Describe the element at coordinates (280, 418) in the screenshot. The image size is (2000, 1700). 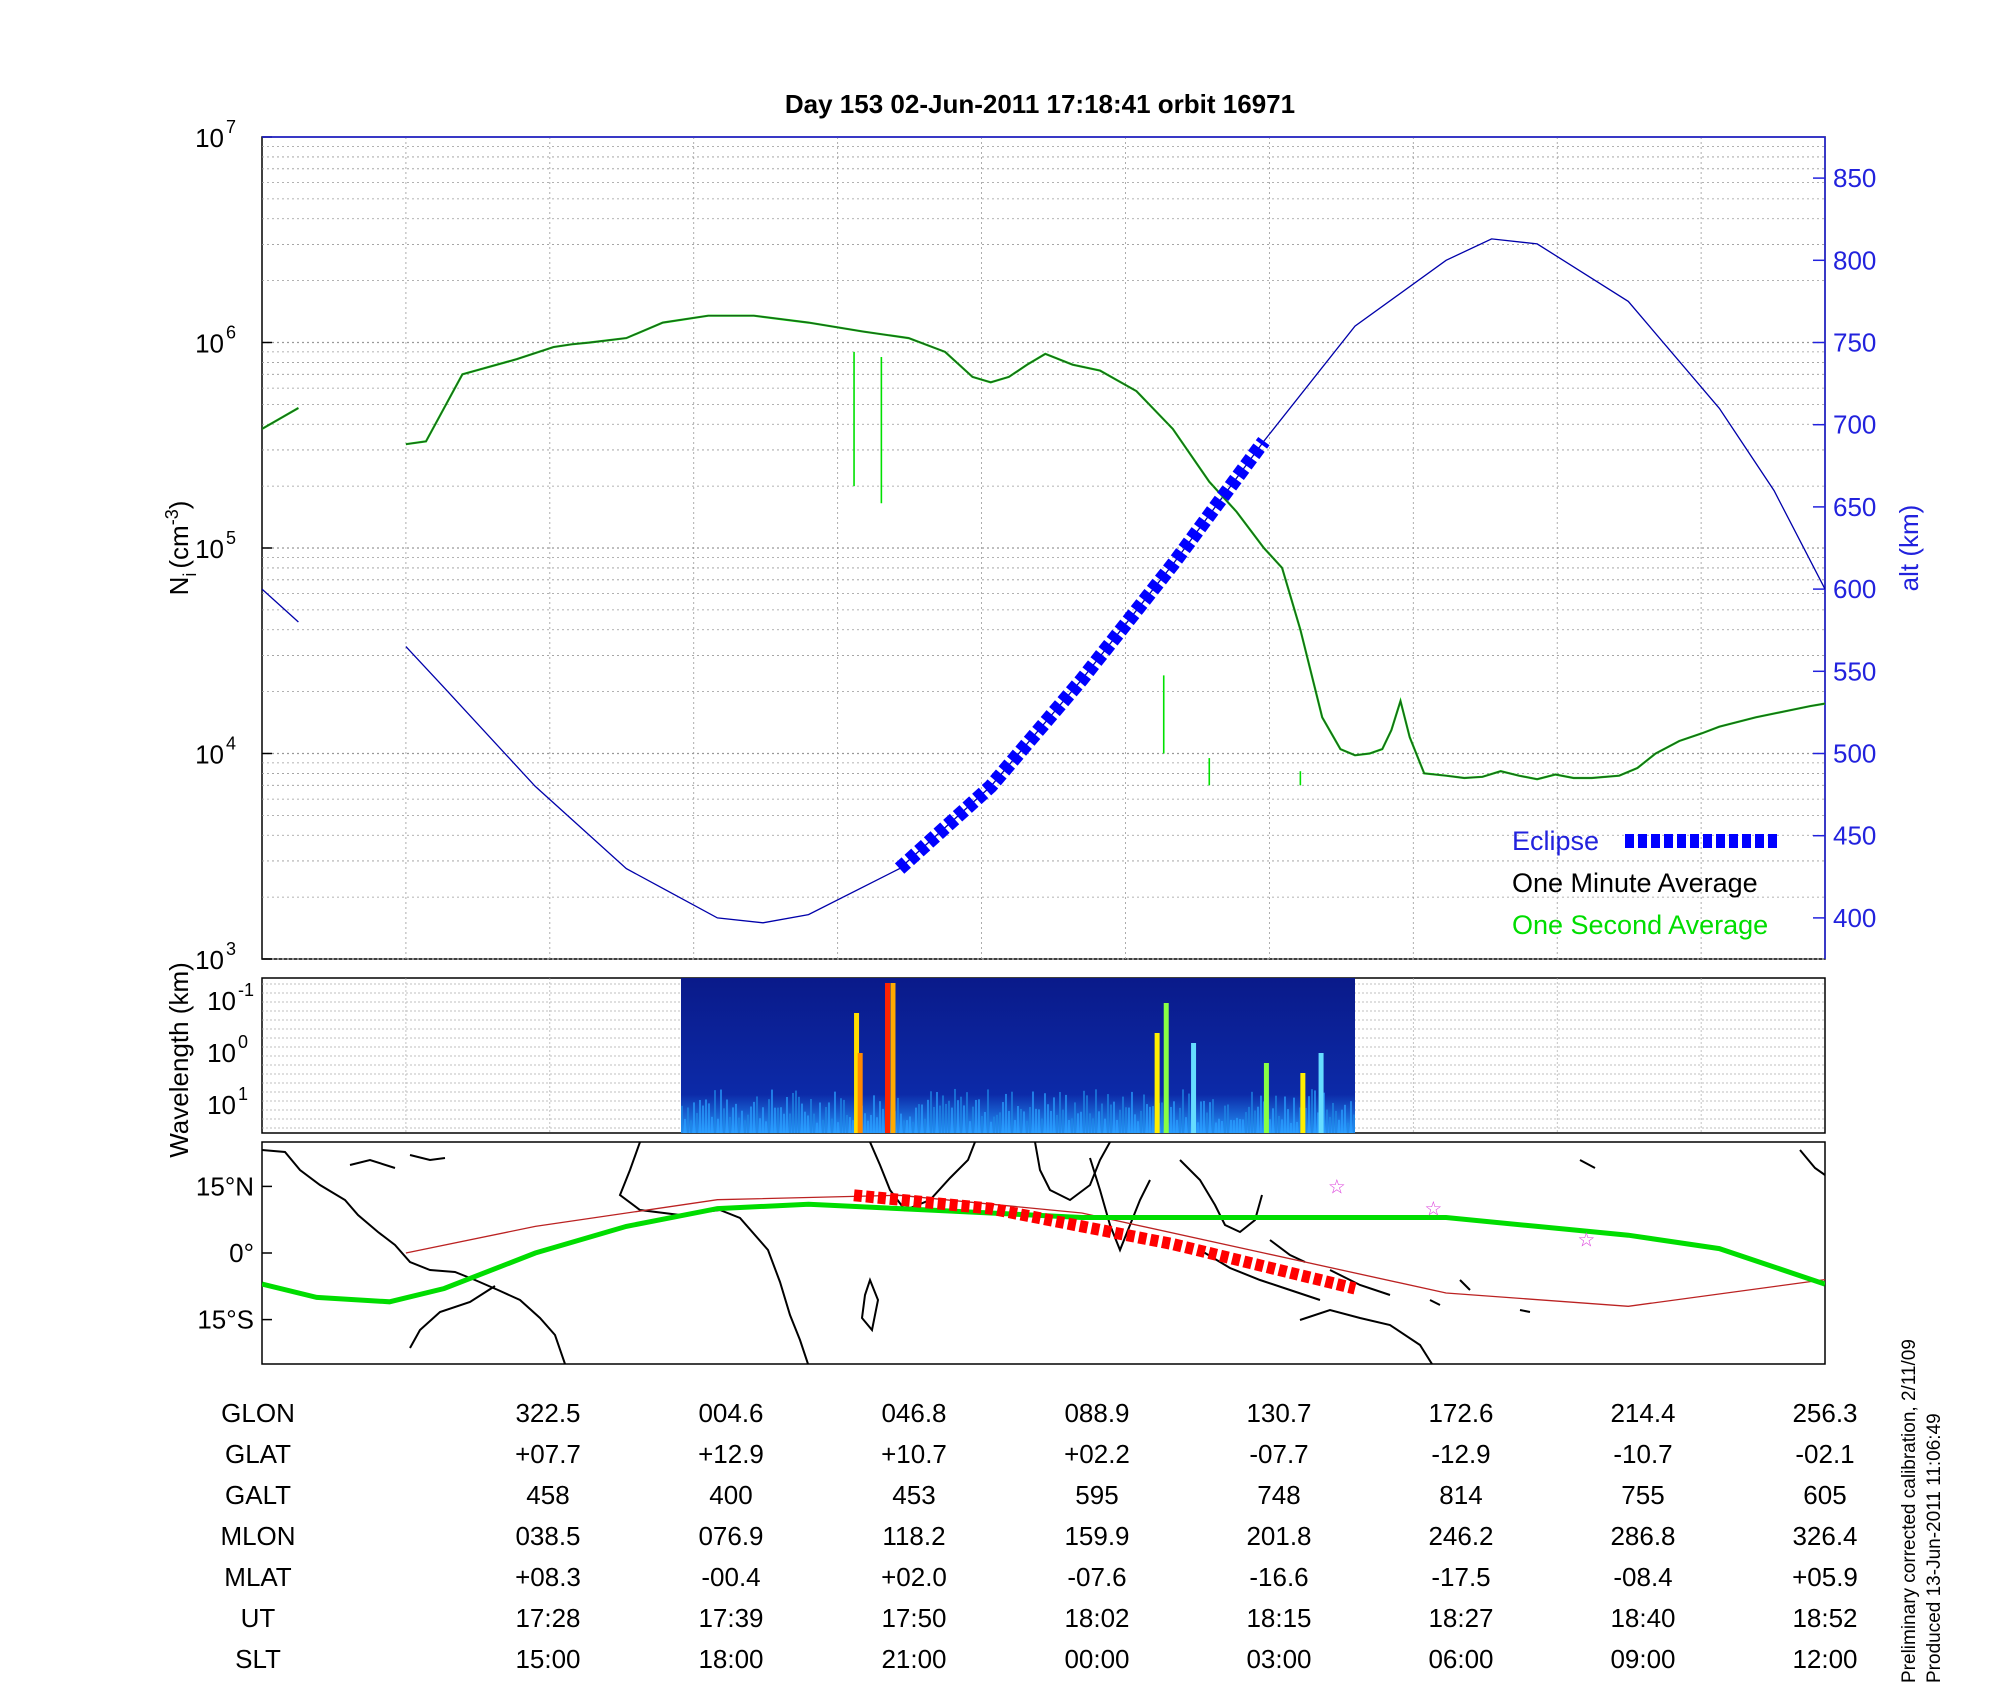
I see `one-minute-line` at that location.